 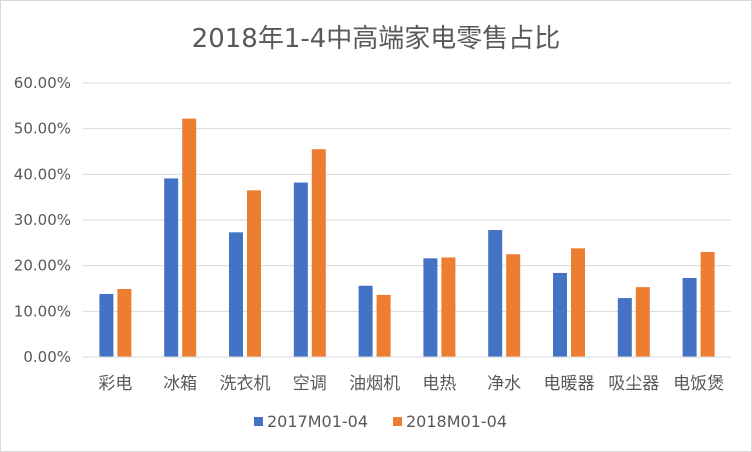 I want to click on y-tick-label: 0.00%, so click(x=47, y=357).